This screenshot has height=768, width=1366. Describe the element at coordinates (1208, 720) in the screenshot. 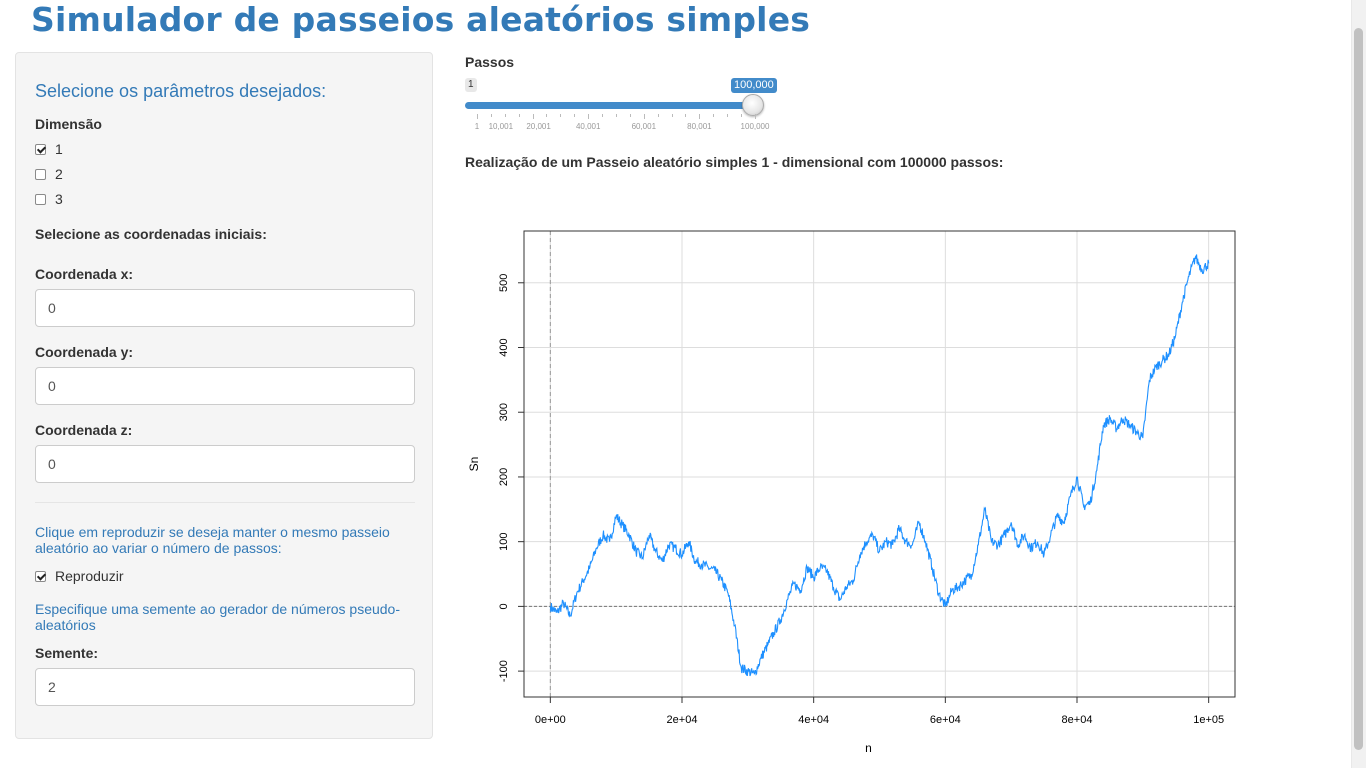

I see `x-tick-label: 1e+05` at that location.